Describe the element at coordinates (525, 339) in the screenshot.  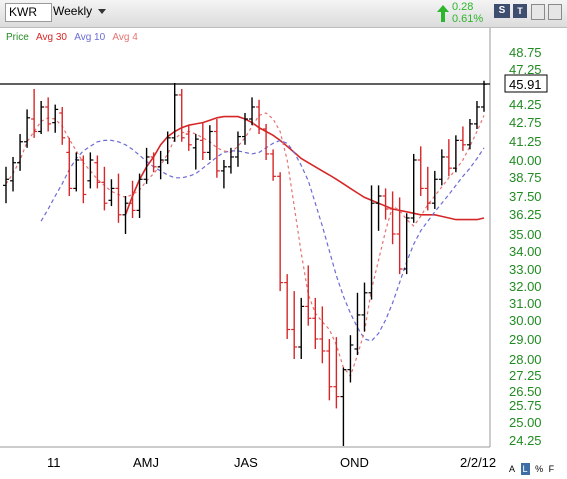
I see `y-tick-label: 29.00` at that location.